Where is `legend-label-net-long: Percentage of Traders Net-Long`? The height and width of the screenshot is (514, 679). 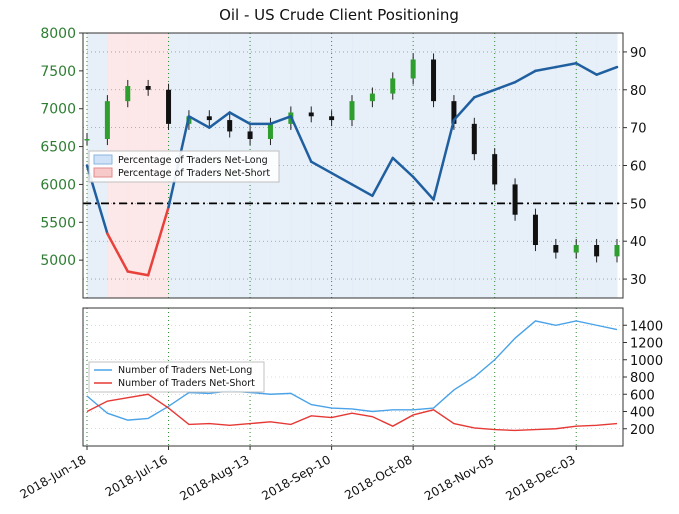 legend-label-net-long: Percentage of Traders Net-Long is located at coordinates (193, 160).